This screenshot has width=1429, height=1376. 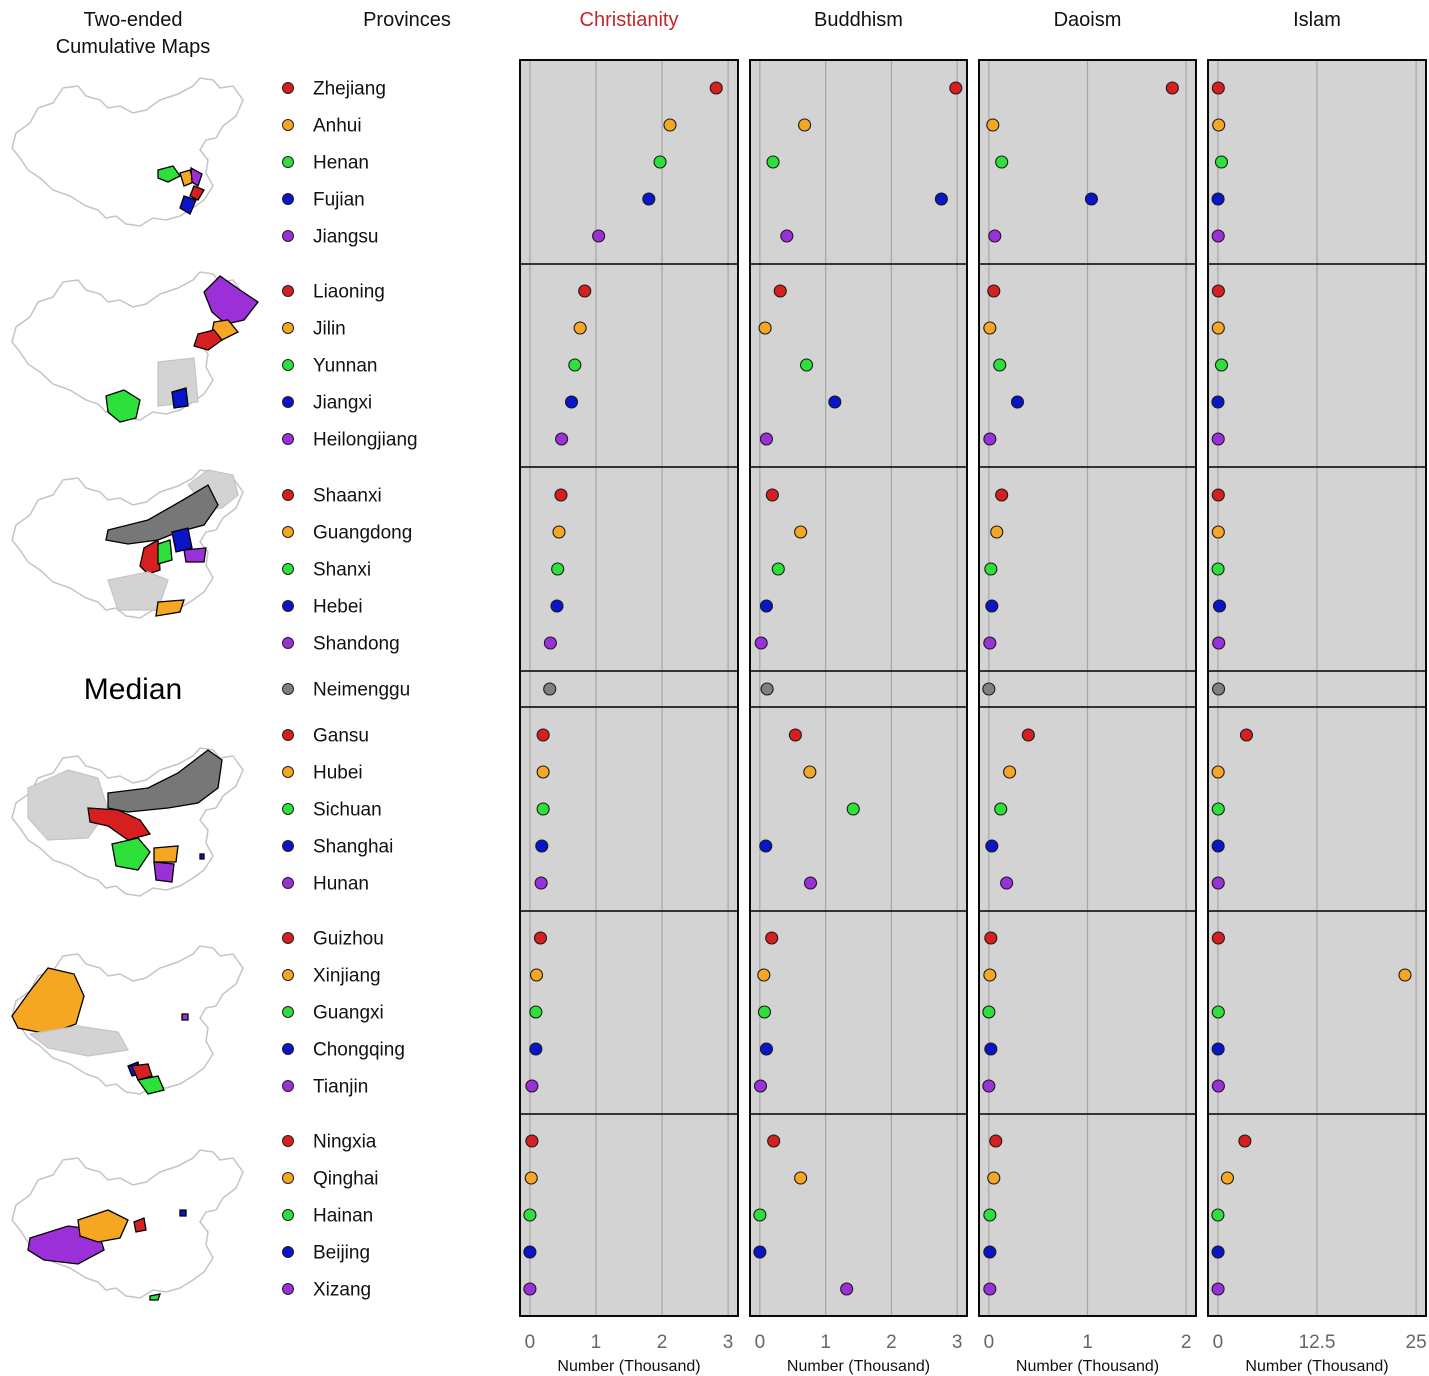 I want to click on x-tick-label: 25, so click(x=1416, y=1342).